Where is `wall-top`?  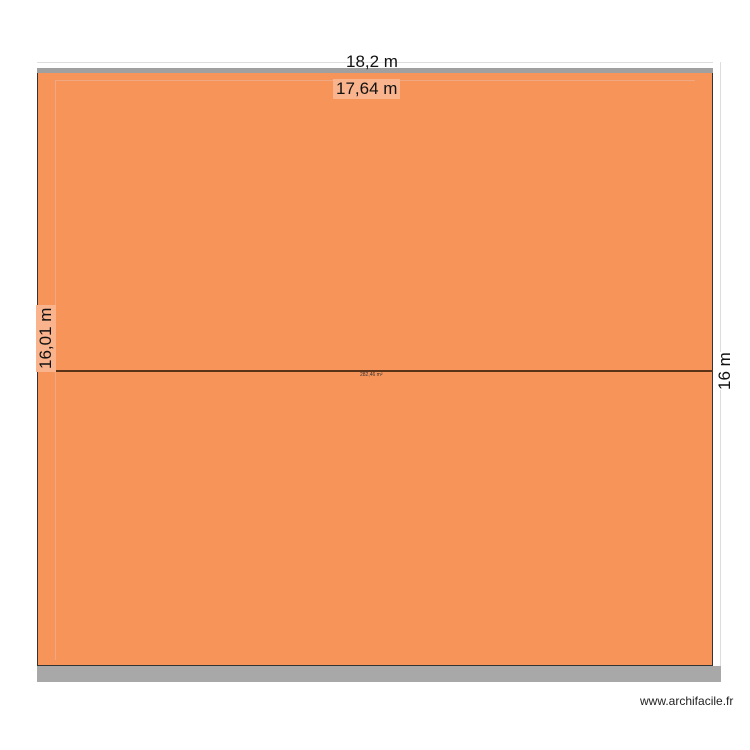 wall-top is located at coordinates (375, 71).